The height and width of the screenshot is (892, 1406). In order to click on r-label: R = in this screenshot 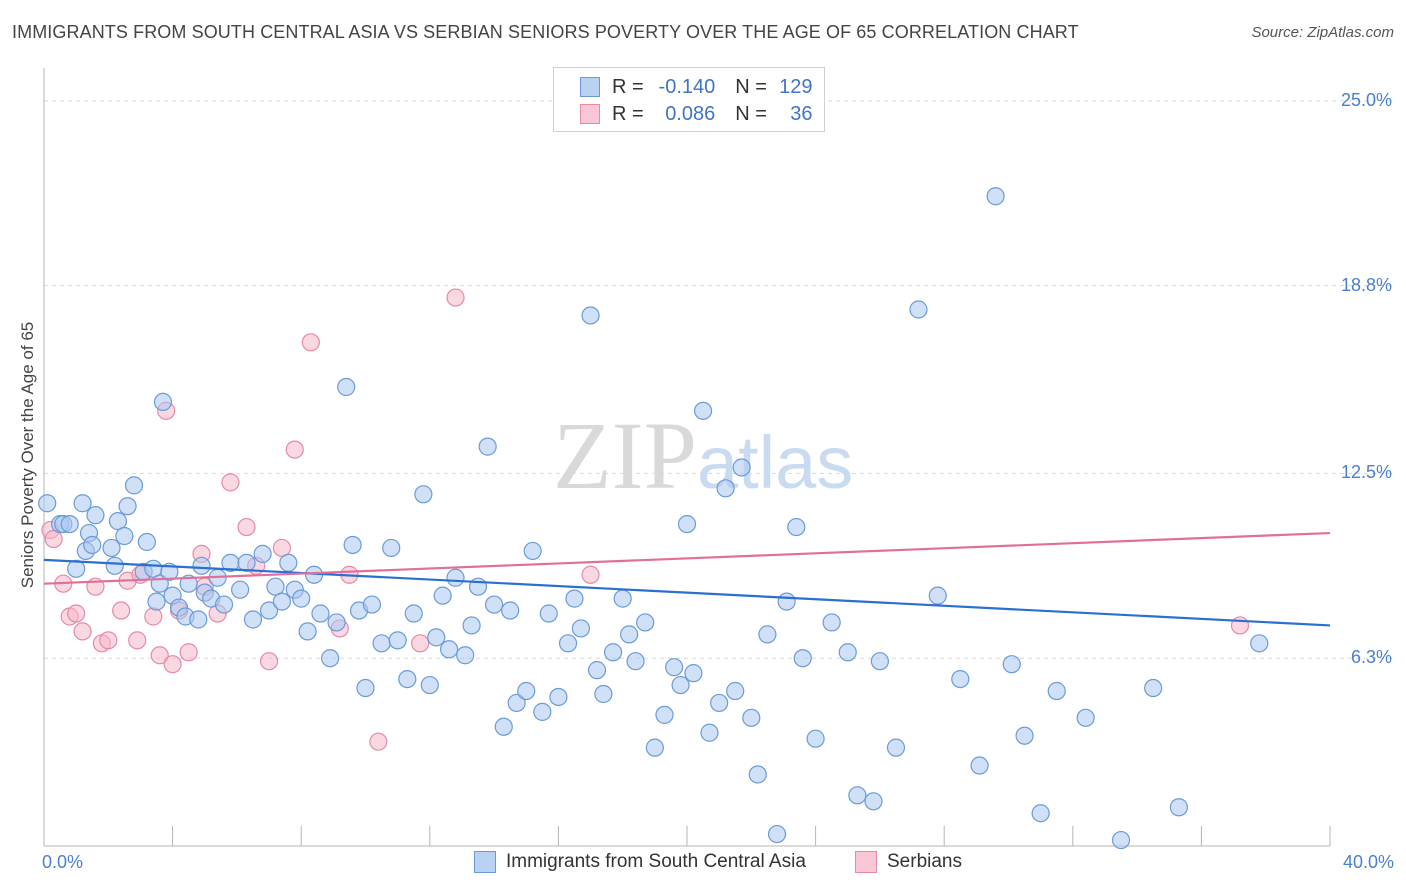, I will do `click(628, 86)`.